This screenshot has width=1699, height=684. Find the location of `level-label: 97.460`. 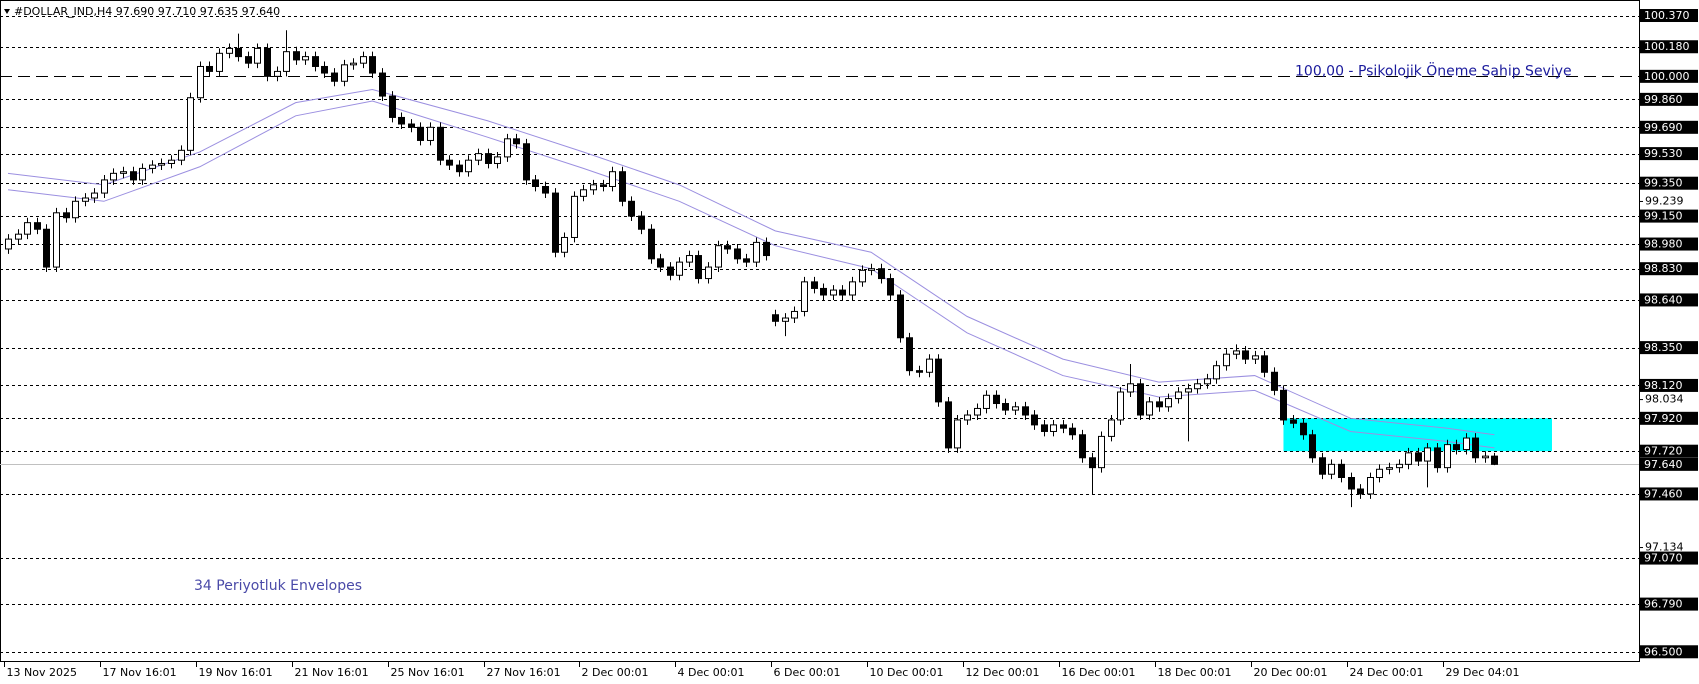

level-label: 97.460 is located at coordinates (1663, 493).